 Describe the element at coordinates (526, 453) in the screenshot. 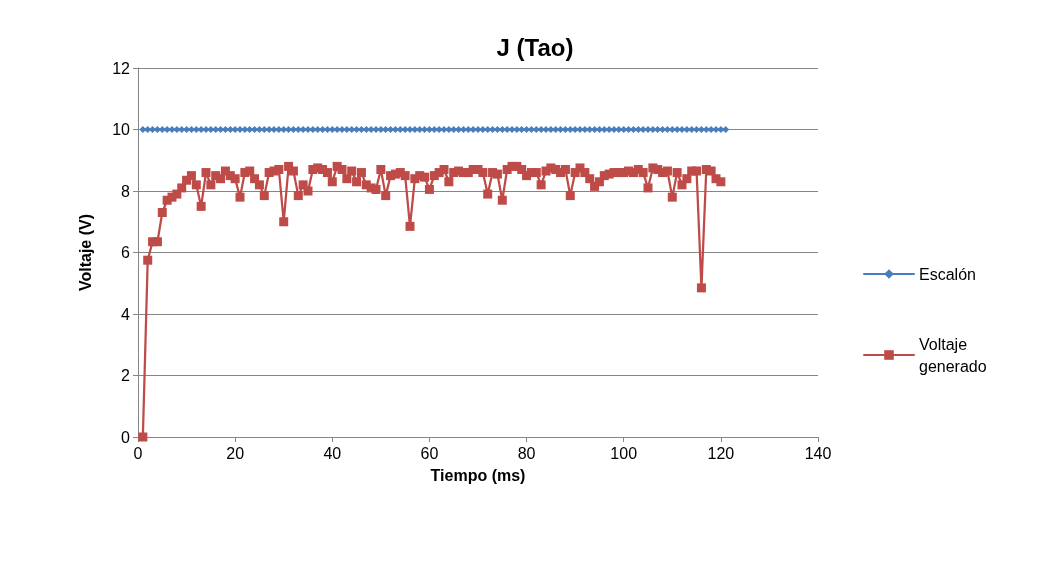

I see `x-tick-label: 80` at that location.